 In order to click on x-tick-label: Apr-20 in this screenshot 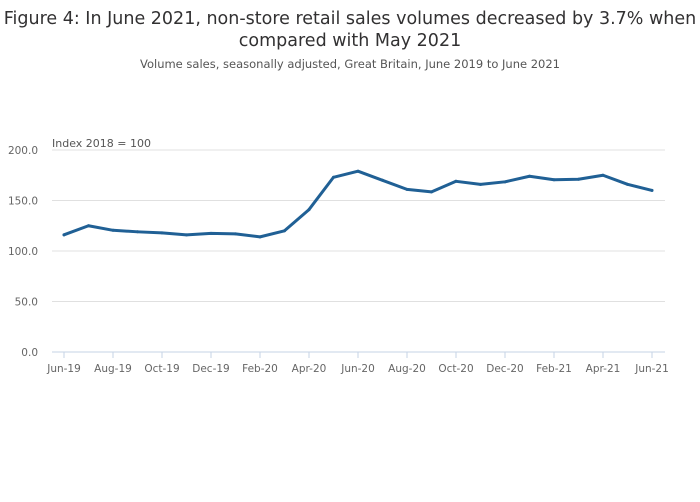, I will do `click(309, 369)`.